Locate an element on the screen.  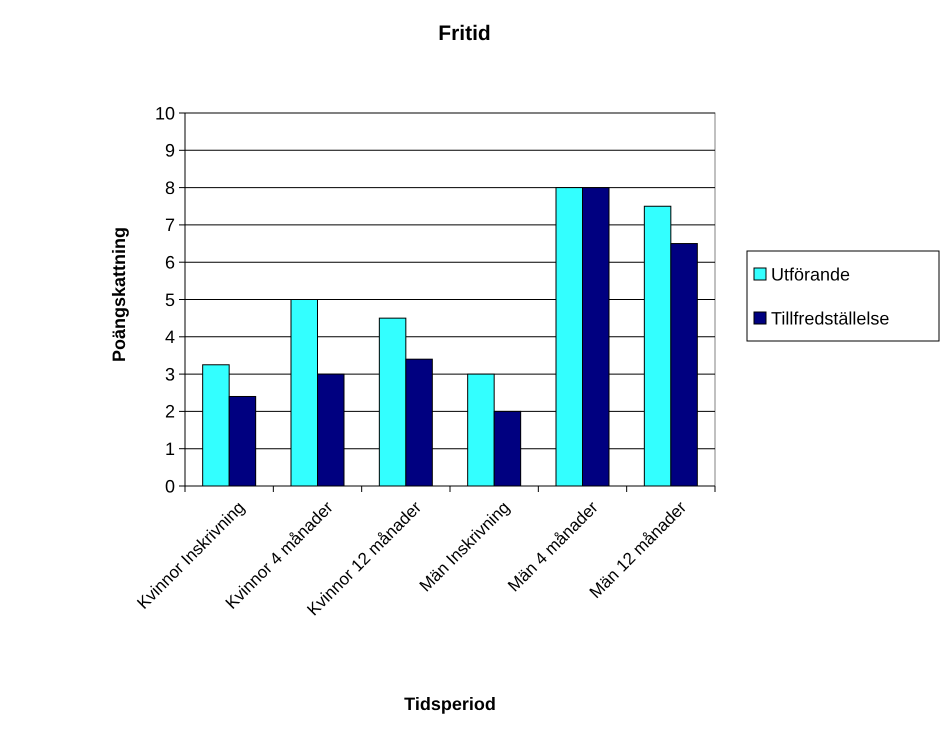
y-tick-label: 1 is located at coordinates (169, 449).